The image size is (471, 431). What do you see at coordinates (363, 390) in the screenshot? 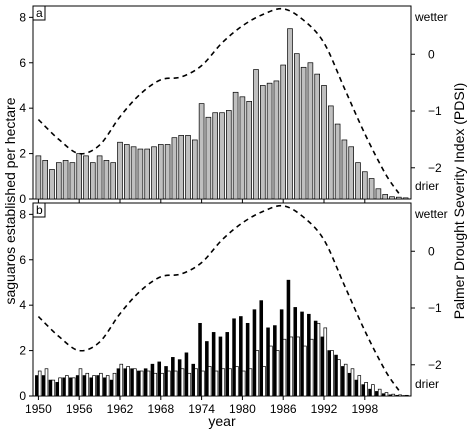
I see `bar-panel-b-s0-1998` at bounding box center [363, 390].